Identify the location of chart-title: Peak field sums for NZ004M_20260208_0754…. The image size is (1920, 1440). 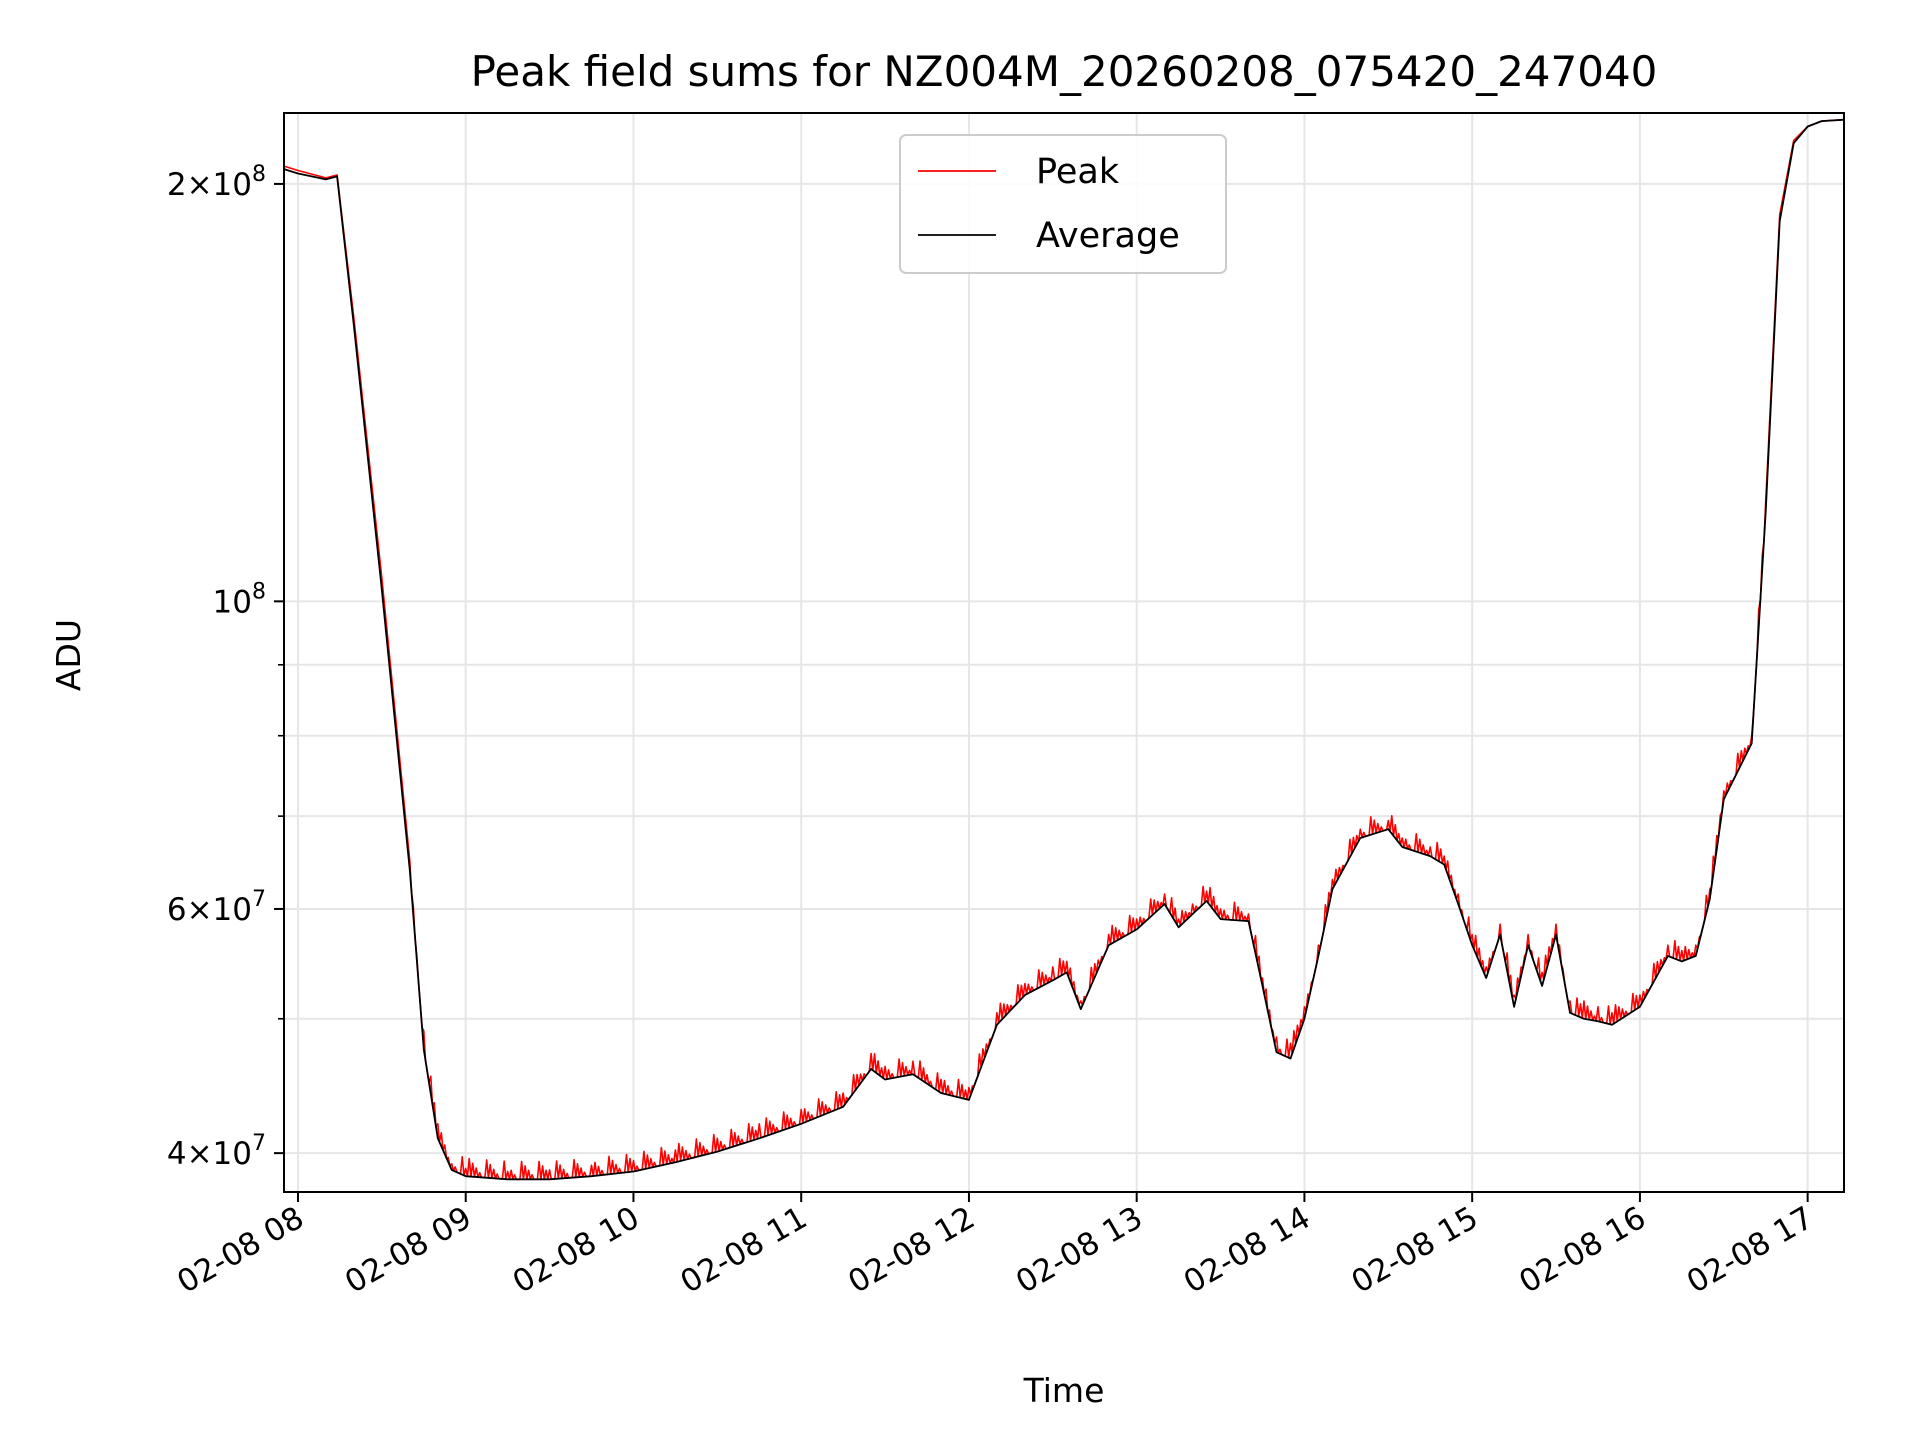
(1064, 71).